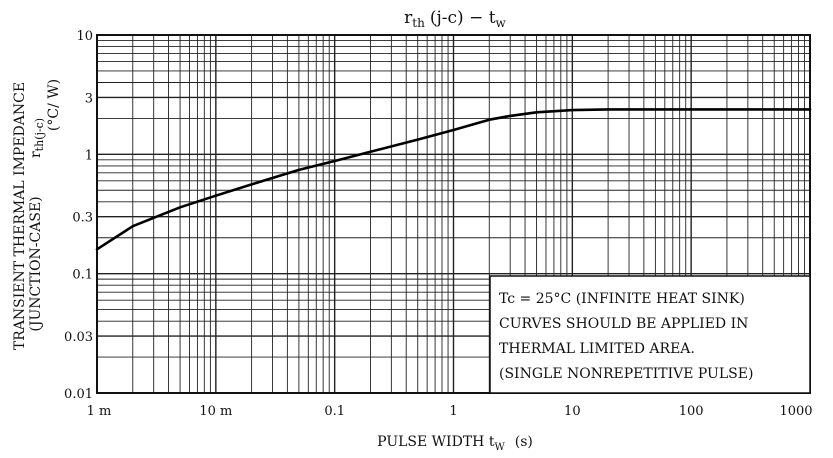  I want to click on title-rest: (j-c) − t, so click(463, 18).